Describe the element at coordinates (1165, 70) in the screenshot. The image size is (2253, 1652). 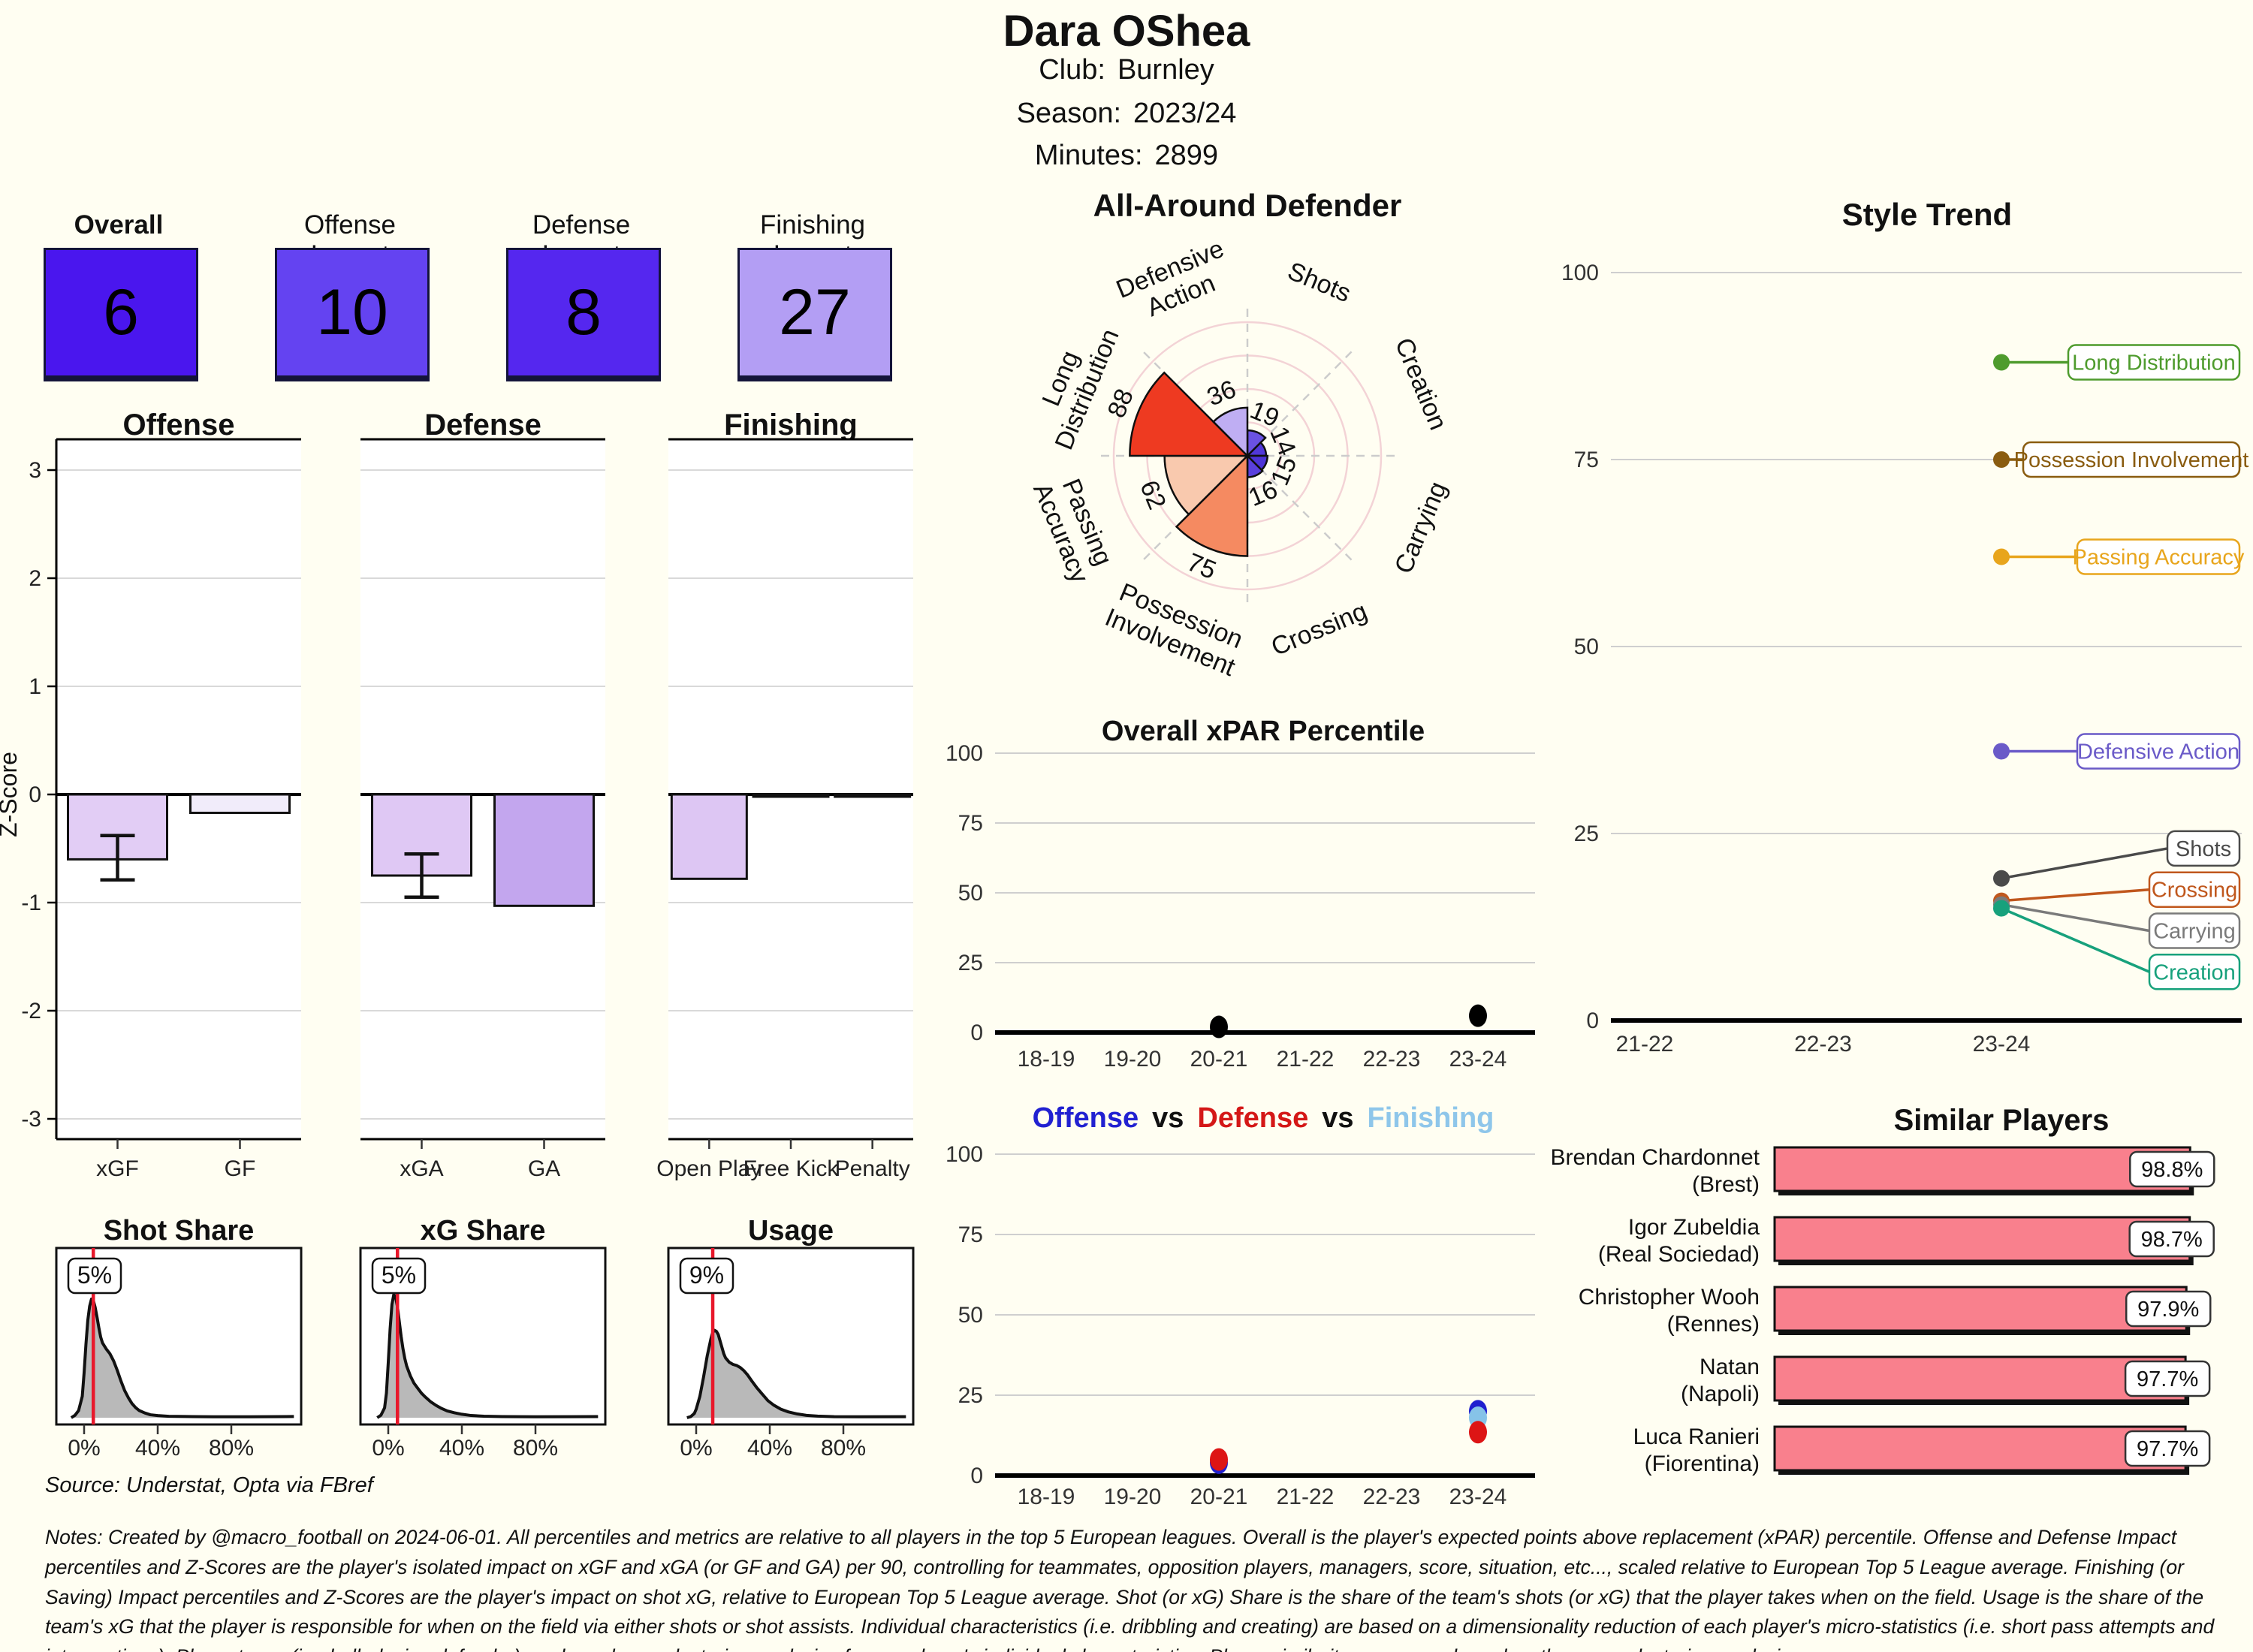
I see `club-value: Burnley` at that location.